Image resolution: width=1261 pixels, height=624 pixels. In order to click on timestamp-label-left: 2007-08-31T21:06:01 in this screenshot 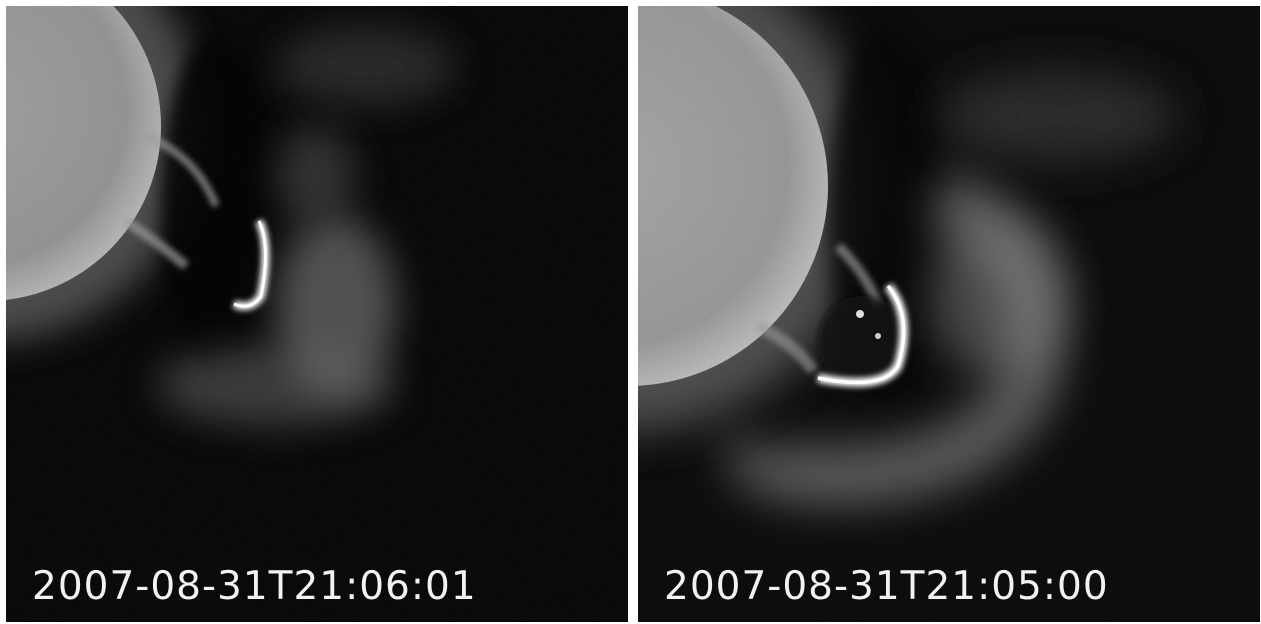, I will do `click(254, 586)`.